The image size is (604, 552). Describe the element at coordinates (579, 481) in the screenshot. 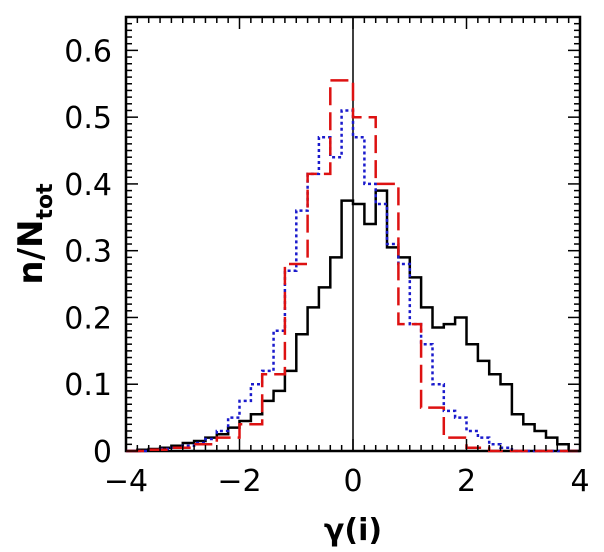

I see `x-tick-label: 4` at that location.